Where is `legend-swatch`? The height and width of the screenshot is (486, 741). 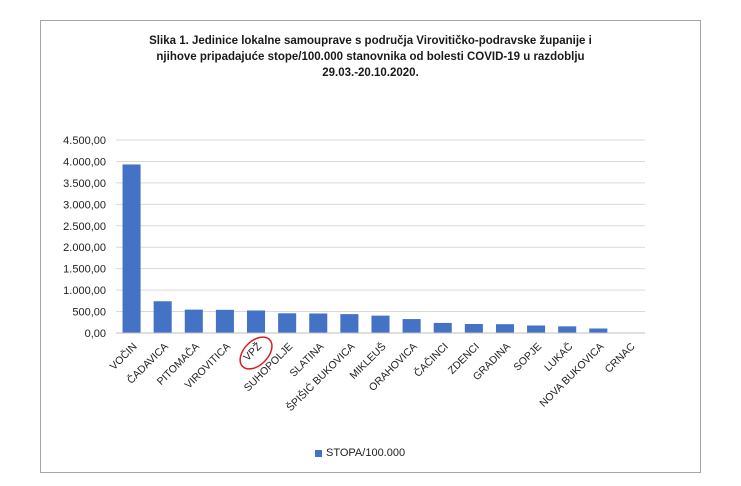
legend-swatch is located at coordinates (318, 453).